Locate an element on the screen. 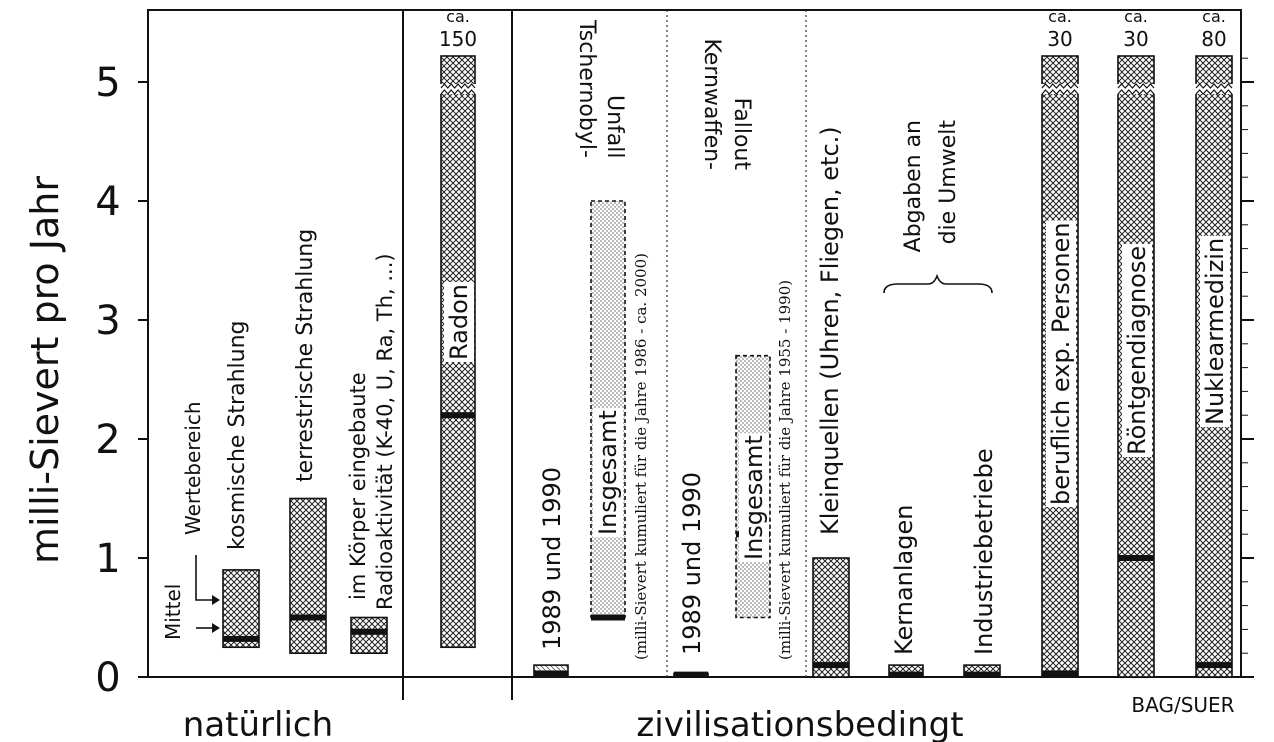 This screenshot has height=742, width=1274. bar-mean-tscherno_total is located at coordinates (608, 617).